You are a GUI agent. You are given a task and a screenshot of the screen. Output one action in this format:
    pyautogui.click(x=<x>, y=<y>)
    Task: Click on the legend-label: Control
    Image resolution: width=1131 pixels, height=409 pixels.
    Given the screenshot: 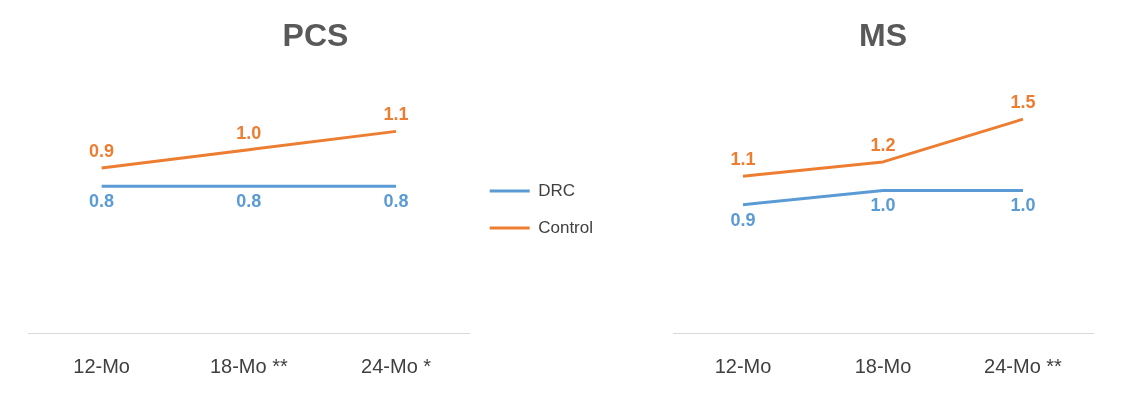 What is the action you would take?
    pyautogui.click(x=566, y=227)
    